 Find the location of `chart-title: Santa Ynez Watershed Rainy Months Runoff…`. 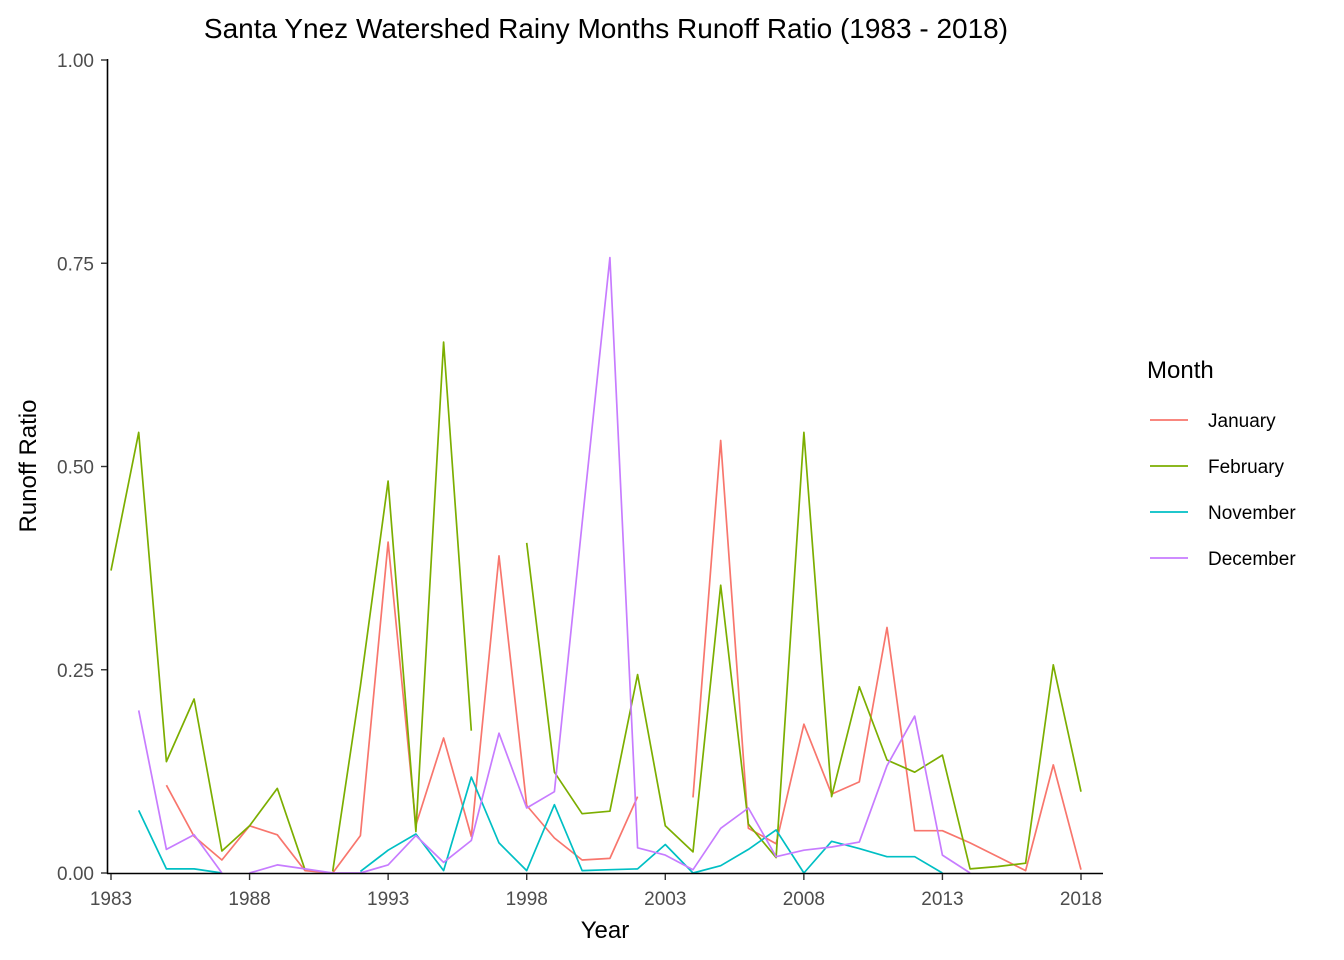

chart-title: Santa Ynez Watershed Rainy Months Runoff… is located at coordinates (606, 28).